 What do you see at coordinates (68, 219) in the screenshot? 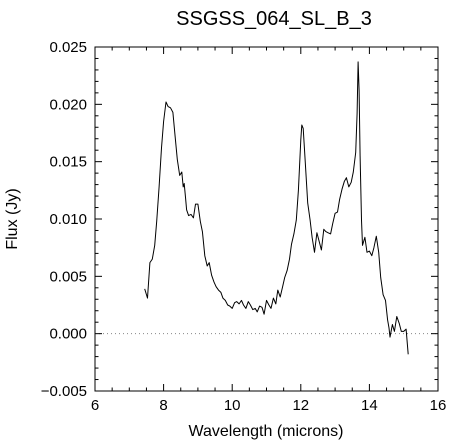
I see `y-tick-label: 0.010` at bounding box center [68, 219].